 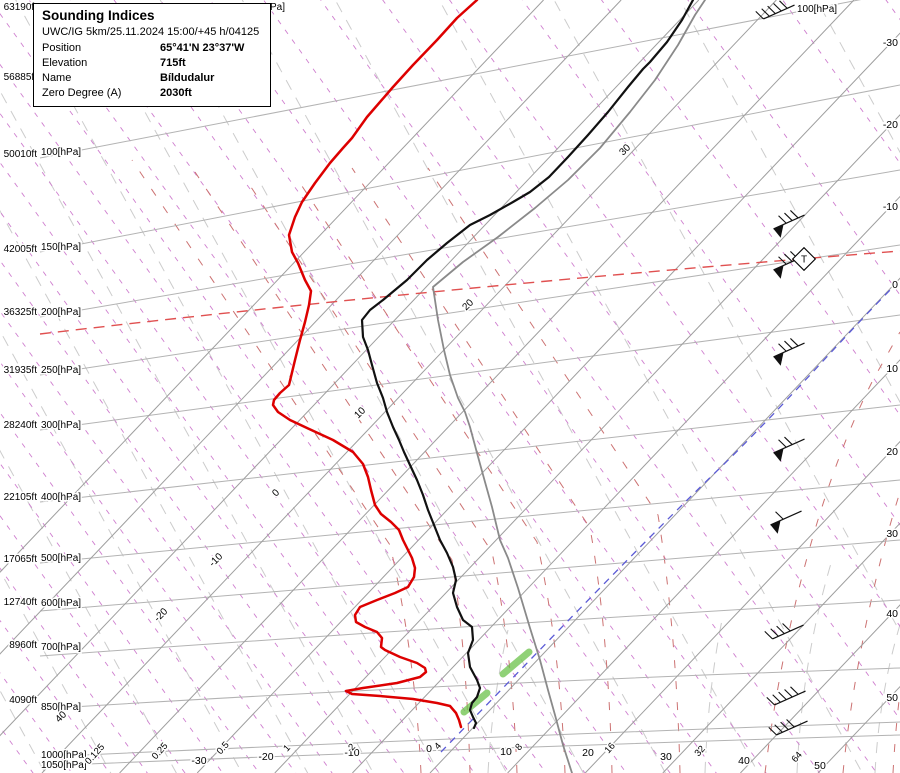 What do you see at coordinates (21, 249) in the screenshot?
I see `altitude-label: 42005ft` at bounding box center [21, 249].